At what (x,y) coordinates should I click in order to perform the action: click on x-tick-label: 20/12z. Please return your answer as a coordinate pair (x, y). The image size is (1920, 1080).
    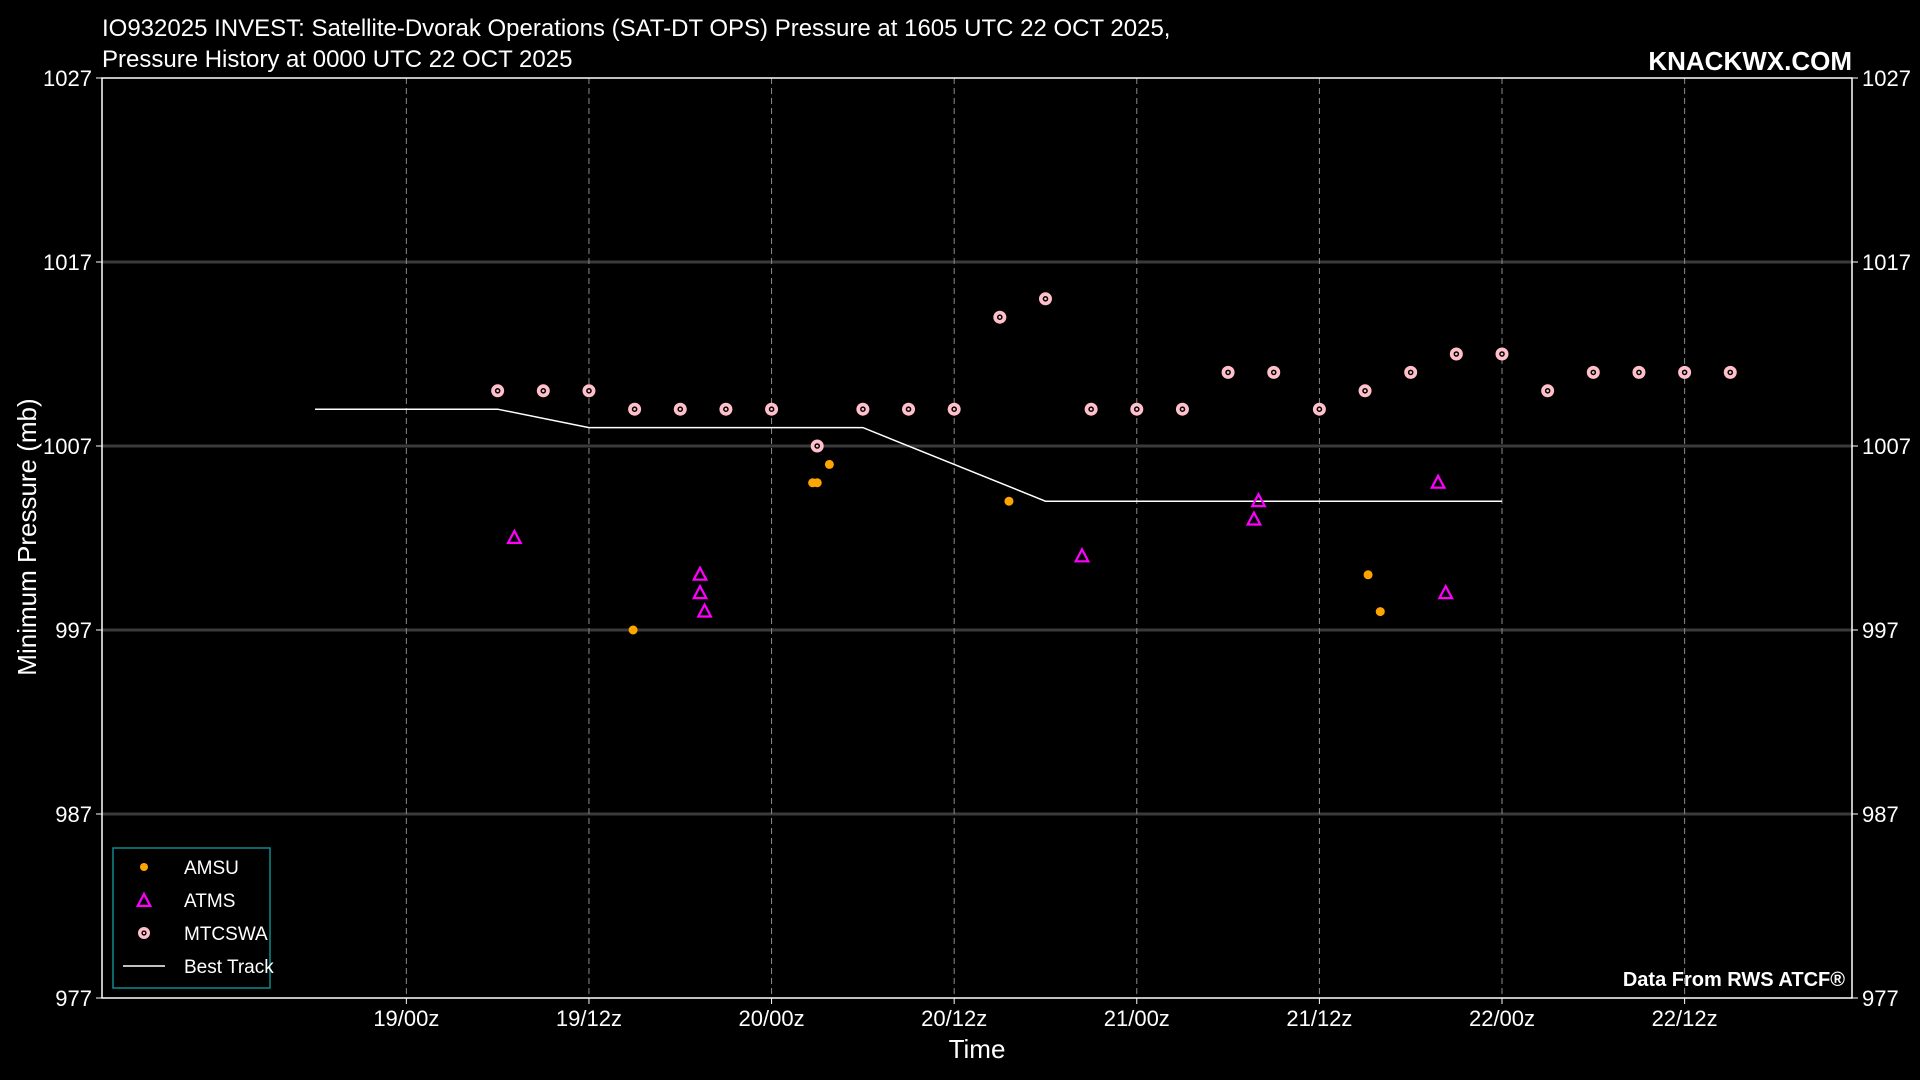
    Looking at the image, I should click on (954, 1018).